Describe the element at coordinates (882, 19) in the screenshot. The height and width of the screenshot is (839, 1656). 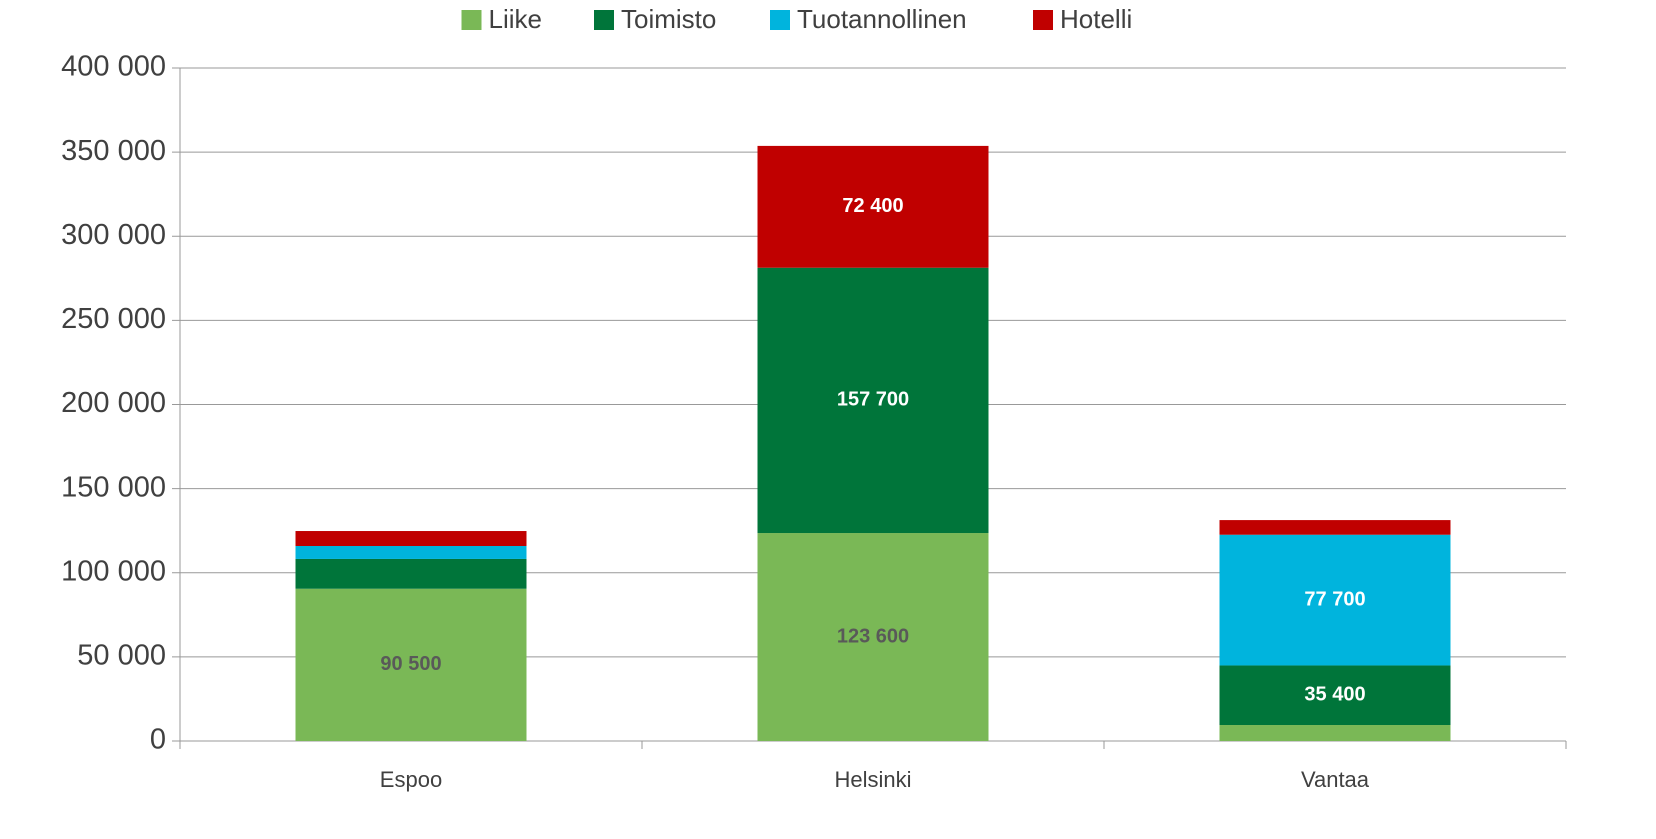
I see `legend-label: Tuotannollinen` at that location.